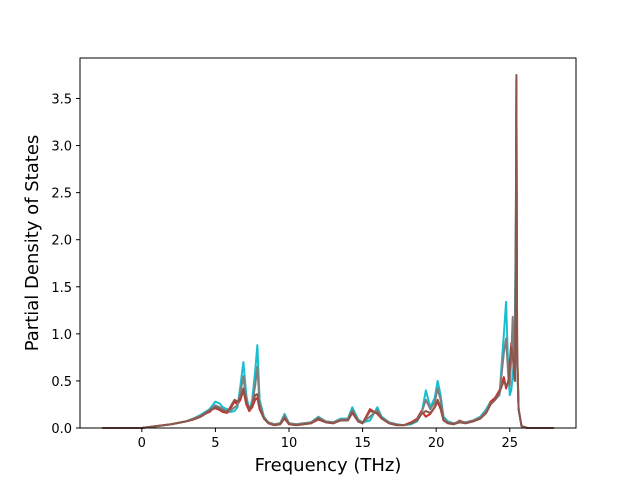 Image resolution: width=640 pixels, height=480 pixels. I want to click on y-tick-label: 1.5, so click(61, 288).